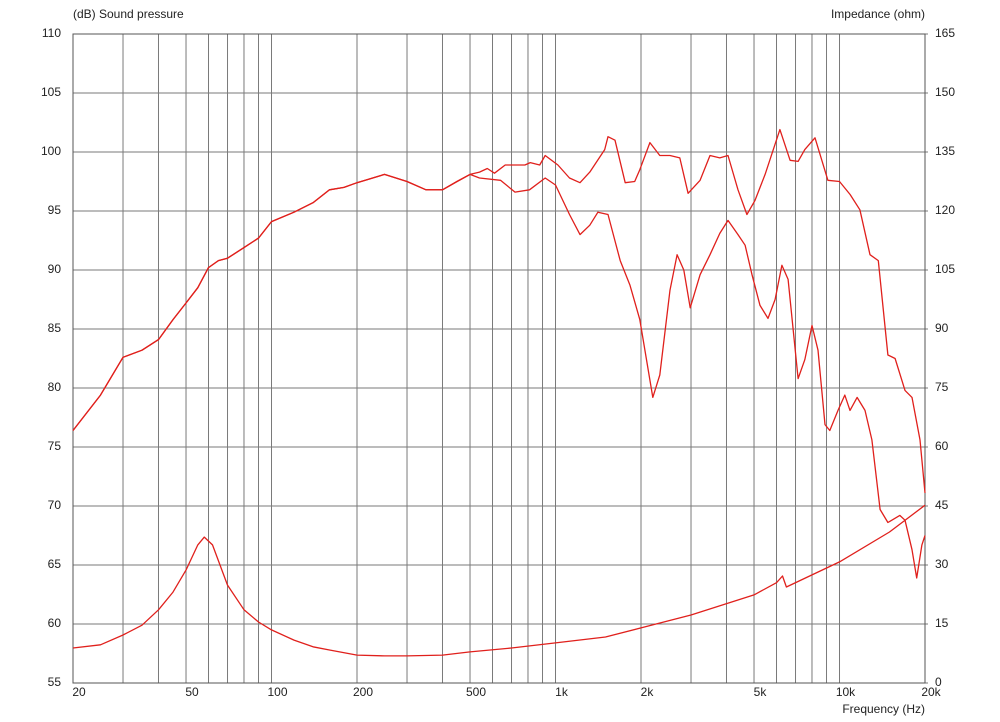 This screenshot has height=722, width=1000. I want to click on x-tick-label: 20, so click(79, 692).